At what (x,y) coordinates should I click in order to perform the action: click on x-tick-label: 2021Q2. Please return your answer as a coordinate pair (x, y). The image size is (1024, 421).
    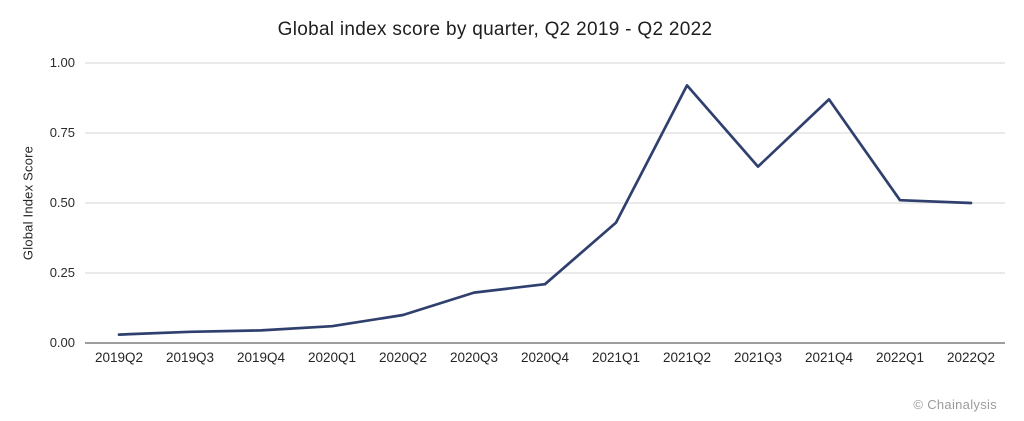
    Looking at the image, I should click on (687, 357).